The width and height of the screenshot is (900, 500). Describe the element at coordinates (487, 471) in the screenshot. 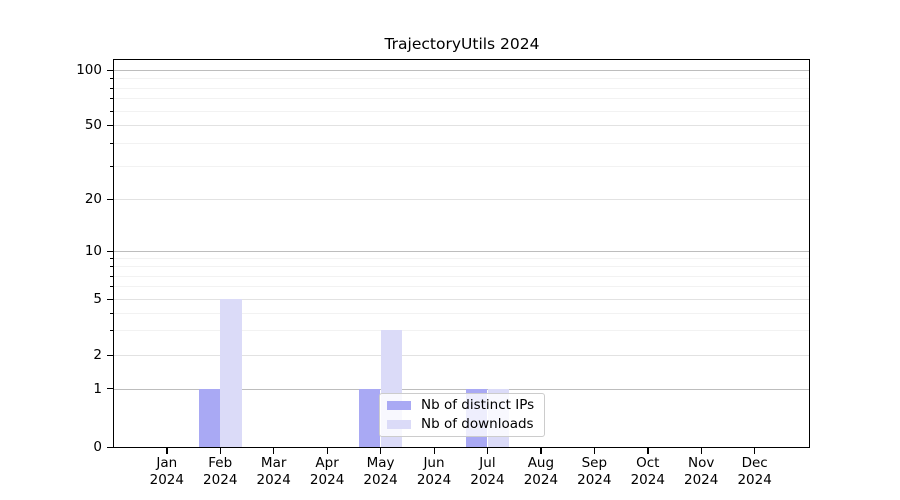

I see `x-tick-label: Jul 2024` at that location.